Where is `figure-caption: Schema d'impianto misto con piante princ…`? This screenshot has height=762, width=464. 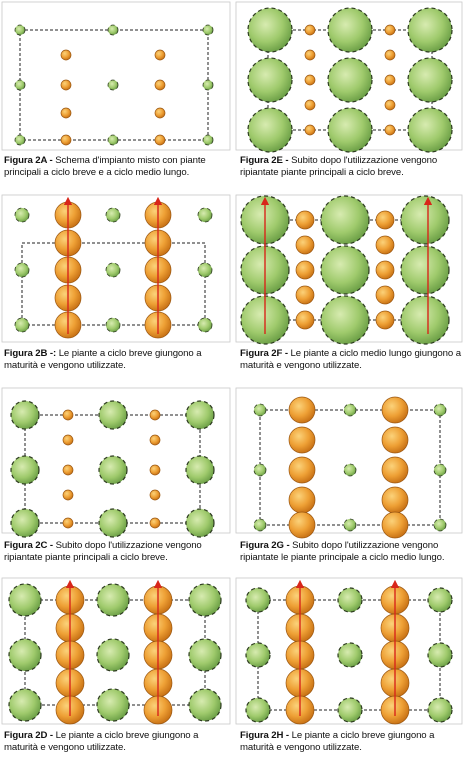 figure-caption: Schema d'impianto misto con piante princ… is located at coordinates (105, 166).